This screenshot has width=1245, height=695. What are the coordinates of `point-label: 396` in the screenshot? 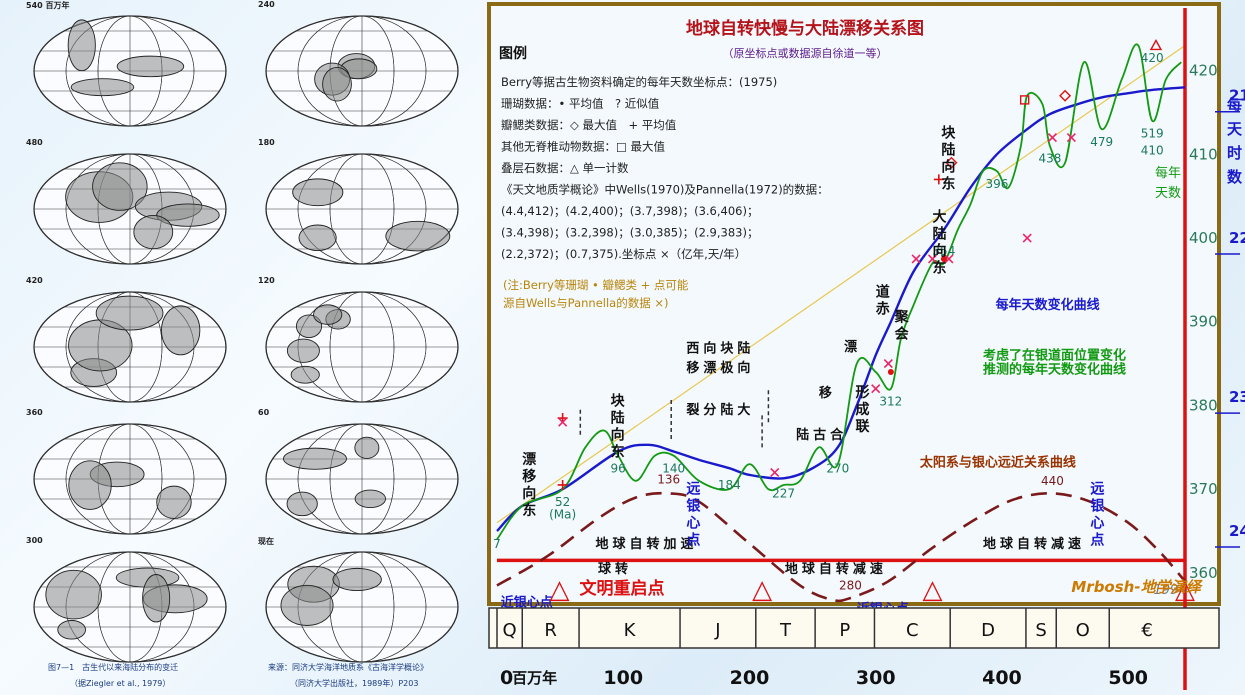 It's located at (996, 184).